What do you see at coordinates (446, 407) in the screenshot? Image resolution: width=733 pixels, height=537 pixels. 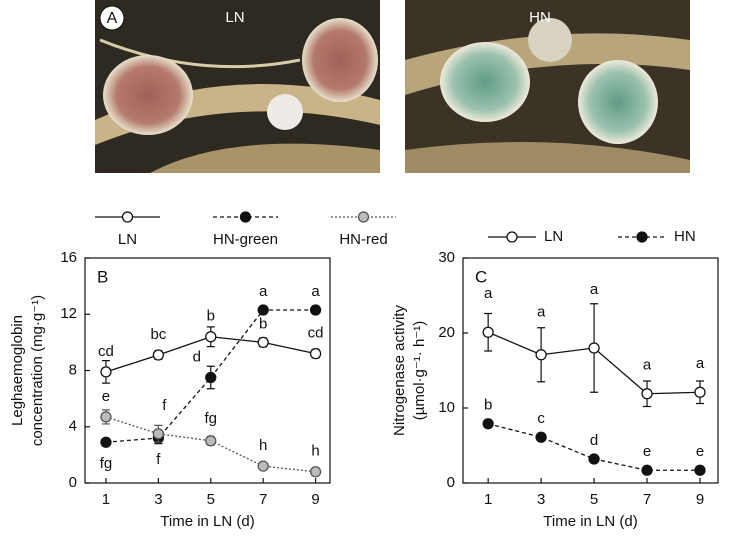 I see `y-tick-label: 10` at bounding box center [446, 407].